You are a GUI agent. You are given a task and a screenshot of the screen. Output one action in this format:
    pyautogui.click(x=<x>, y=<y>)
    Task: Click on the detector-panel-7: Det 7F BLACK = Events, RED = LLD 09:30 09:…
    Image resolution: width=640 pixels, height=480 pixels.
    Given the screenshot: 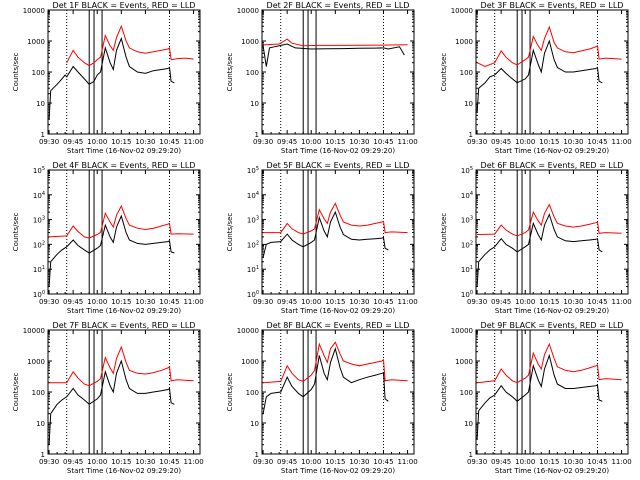 What is the action you would take?
    pyautogui.click(x=108, y=398)
    